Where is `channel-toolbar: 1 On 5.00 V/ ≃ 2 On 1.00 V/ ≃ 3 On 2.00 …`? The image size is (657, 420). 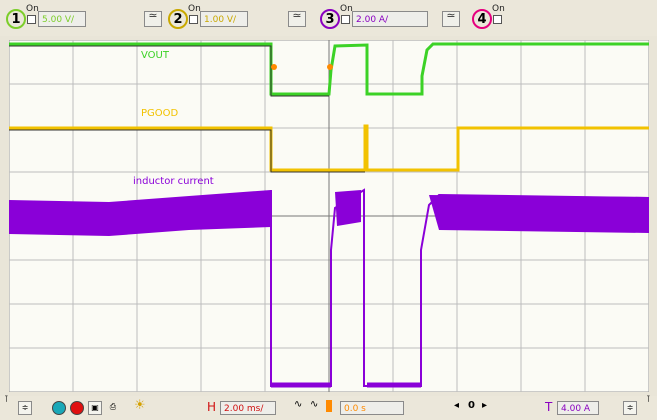
channel-toolbar: 1 On 5.00 V/ ≃ 2 On 1.00 V/ ≃ 3 On 2.00 … is located at coordinates (328, 18).